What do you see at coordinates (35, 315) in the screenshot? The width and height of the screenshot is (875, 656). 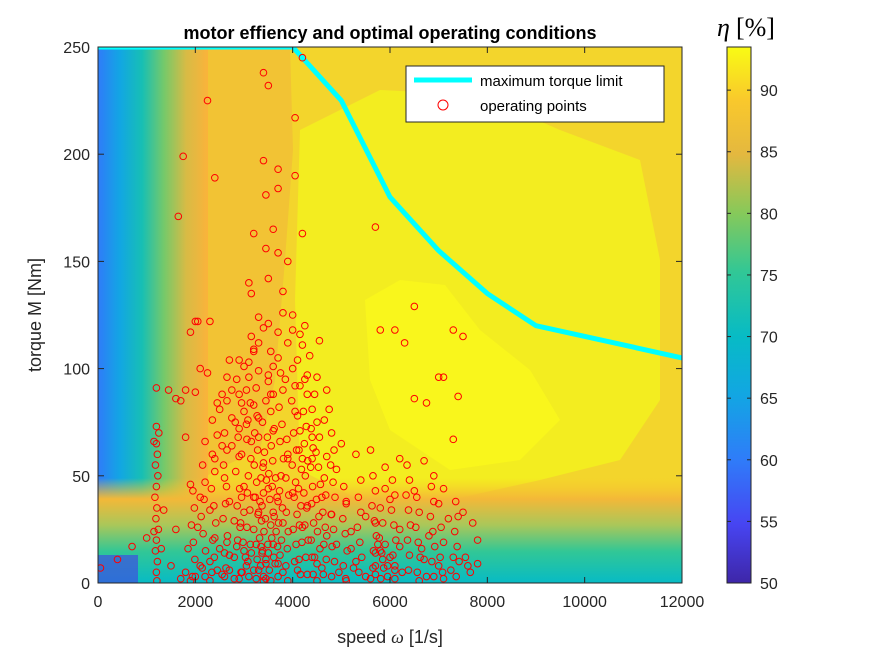 I see `y-axis-label: torque M [Nm]` at bounding box center [35, 315].